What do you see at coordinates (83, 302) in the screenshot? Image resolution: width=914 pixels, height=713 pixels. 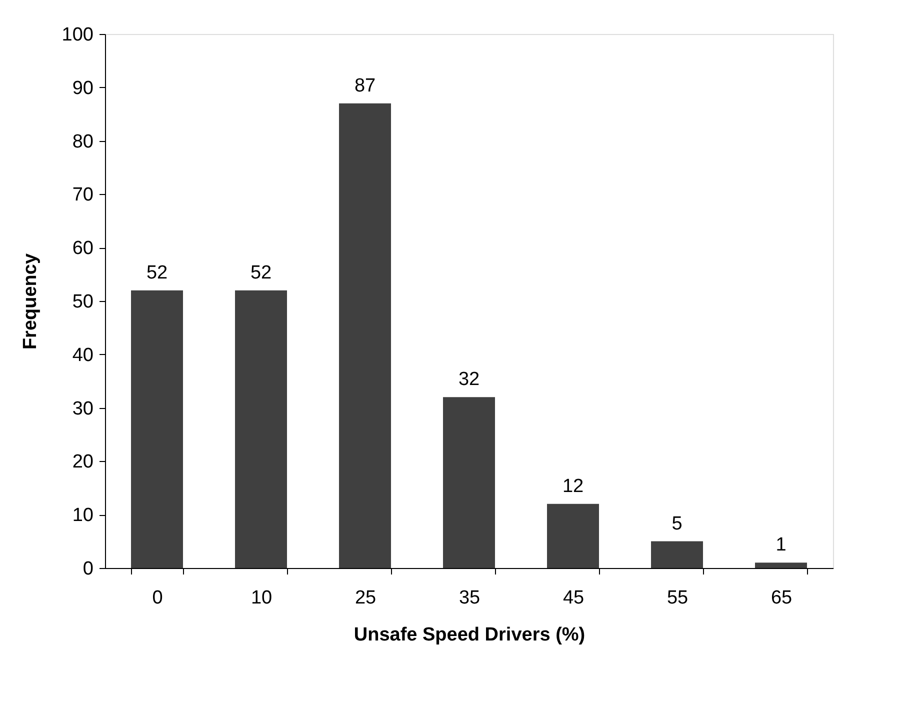 I see `y-tick-label: 50` at bounding box center [83, 302].